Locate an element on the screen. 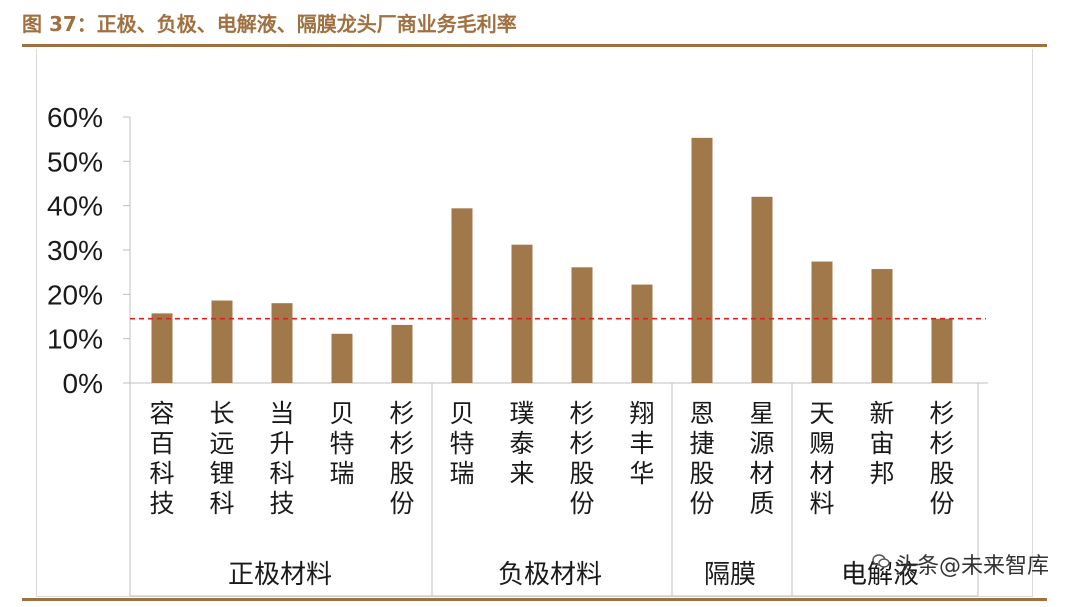  category-label: 璞泰来 is located at coordinates (521, 443).